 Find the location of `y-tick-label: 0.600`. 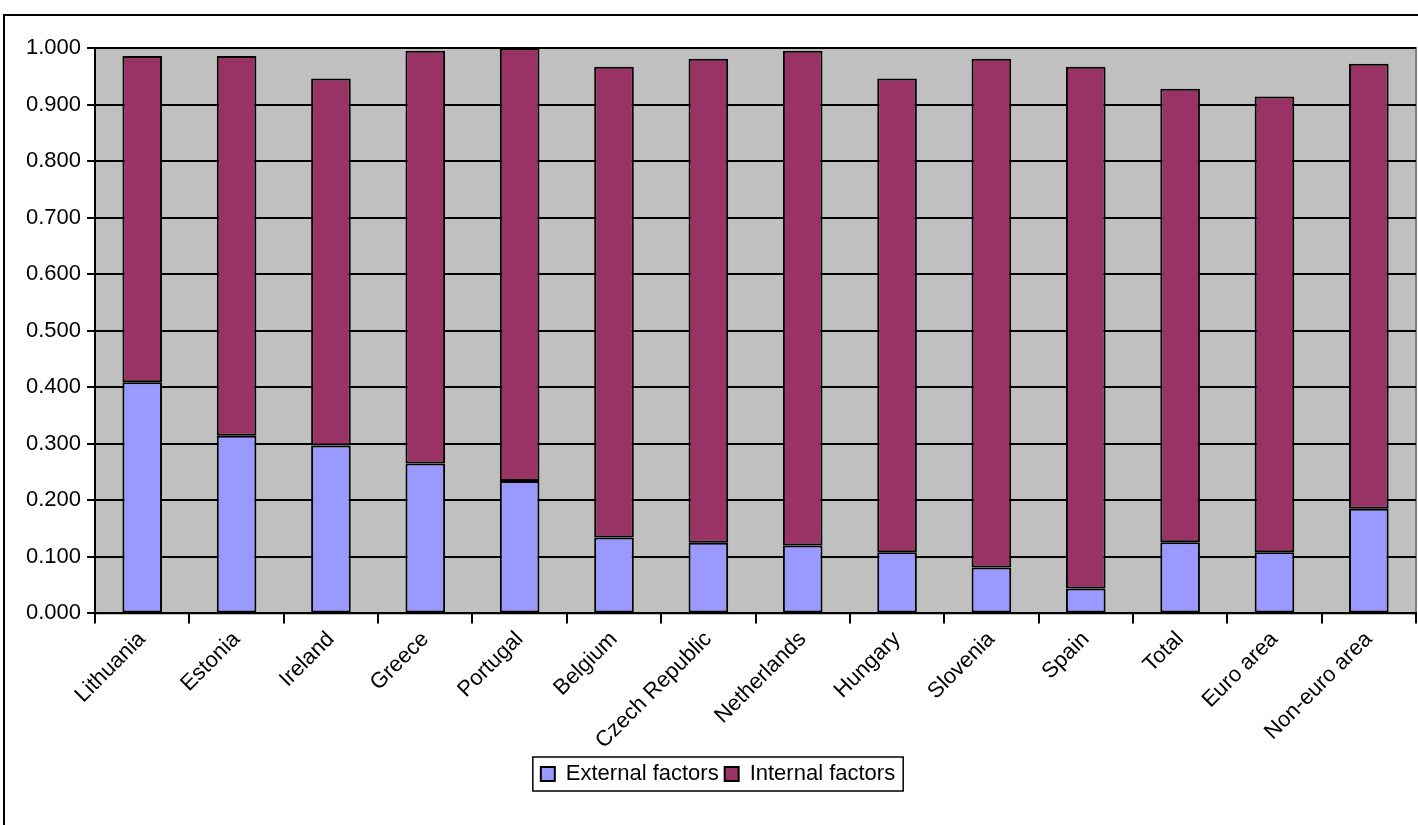

y-tick-label: 0.600 is located at coordinates (53, 273).